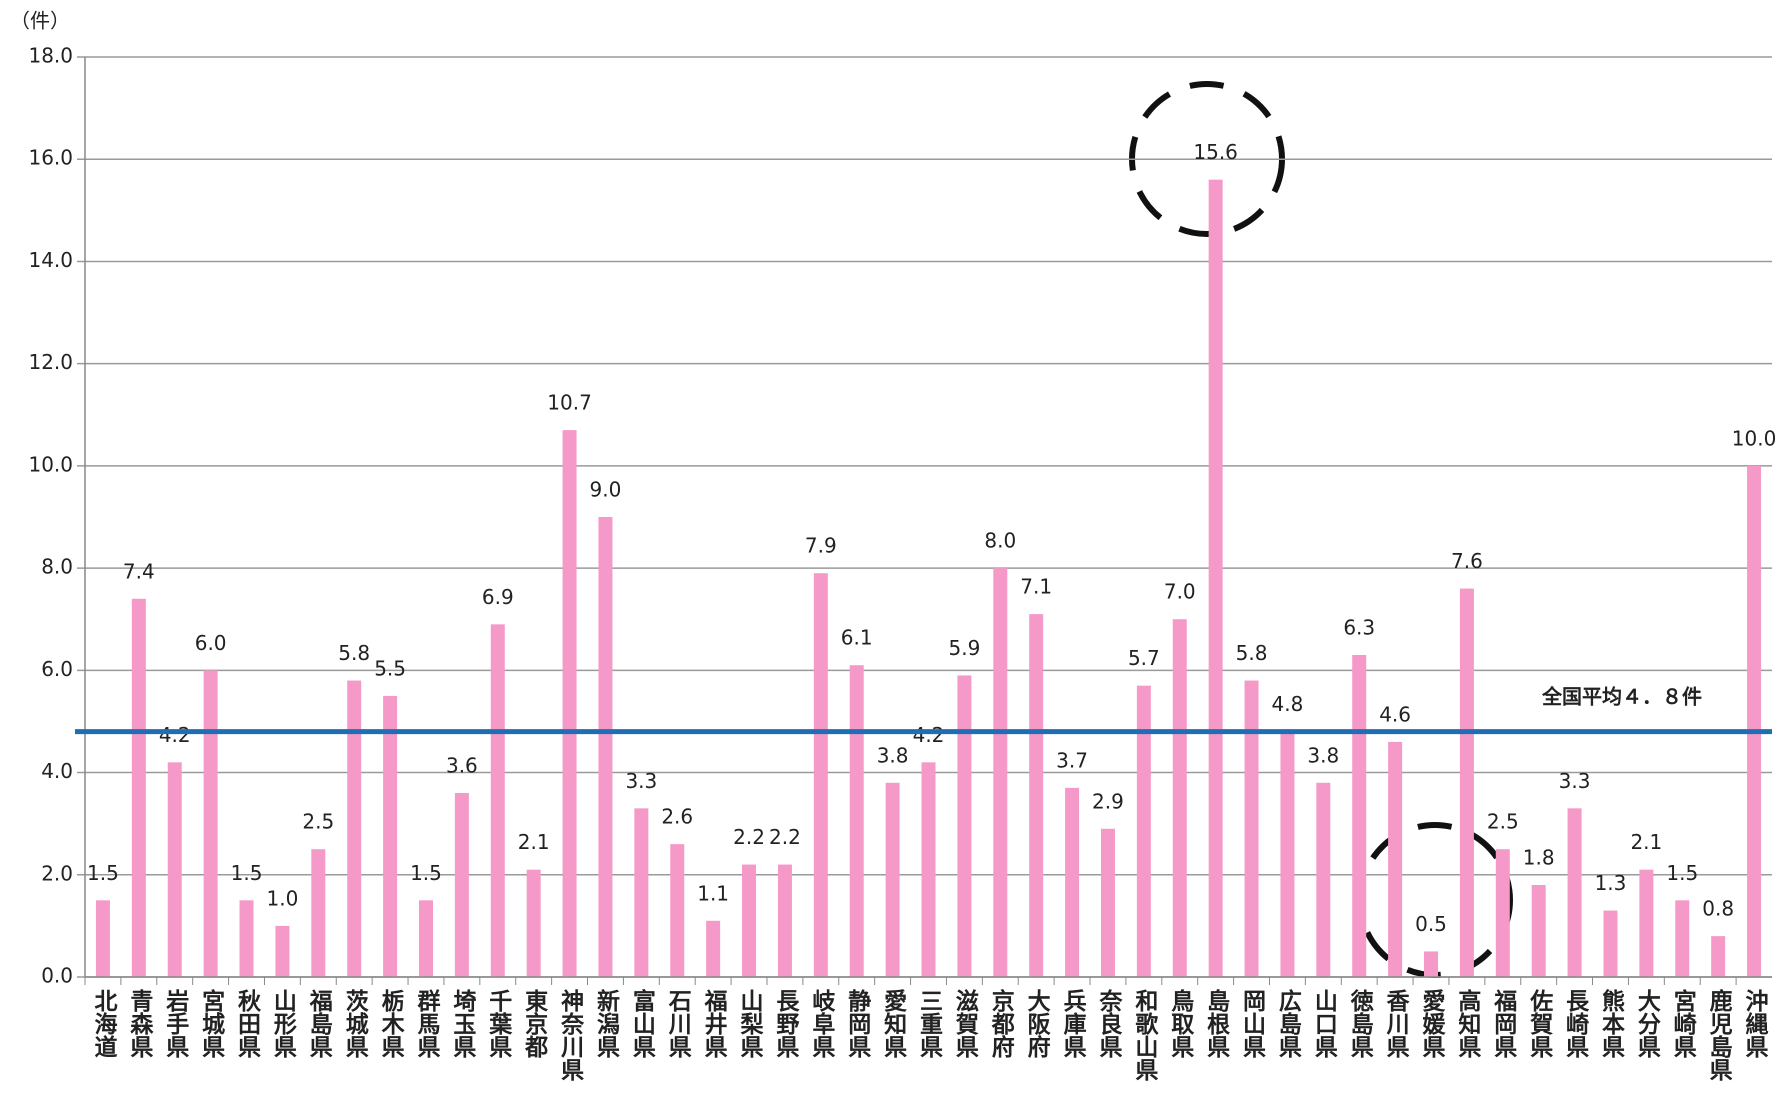 The width and height of the screenshot is (1779, 1101). I want to click on value-label: 6.1, so click(857, 638).